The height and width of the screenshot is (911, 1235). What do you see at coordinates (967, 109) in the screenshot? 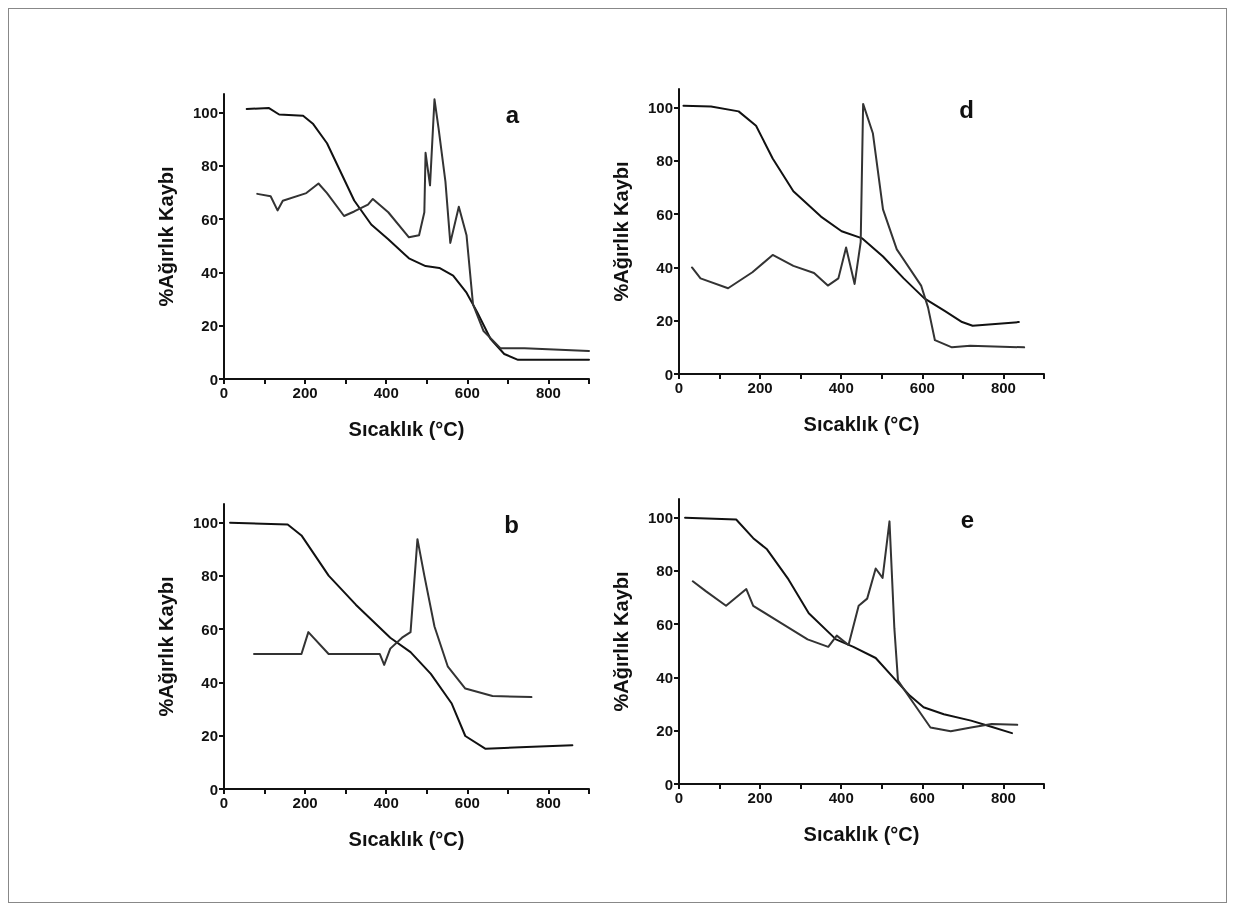
I see `annotation: d` at bounding box center [967, 109].